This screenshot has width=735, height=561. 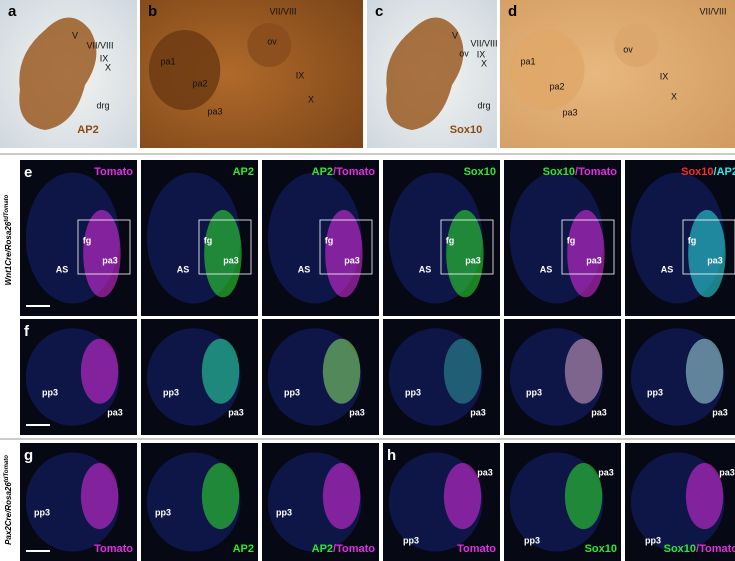 I want to click on panel-letter: a, so click(x=12, y=11).